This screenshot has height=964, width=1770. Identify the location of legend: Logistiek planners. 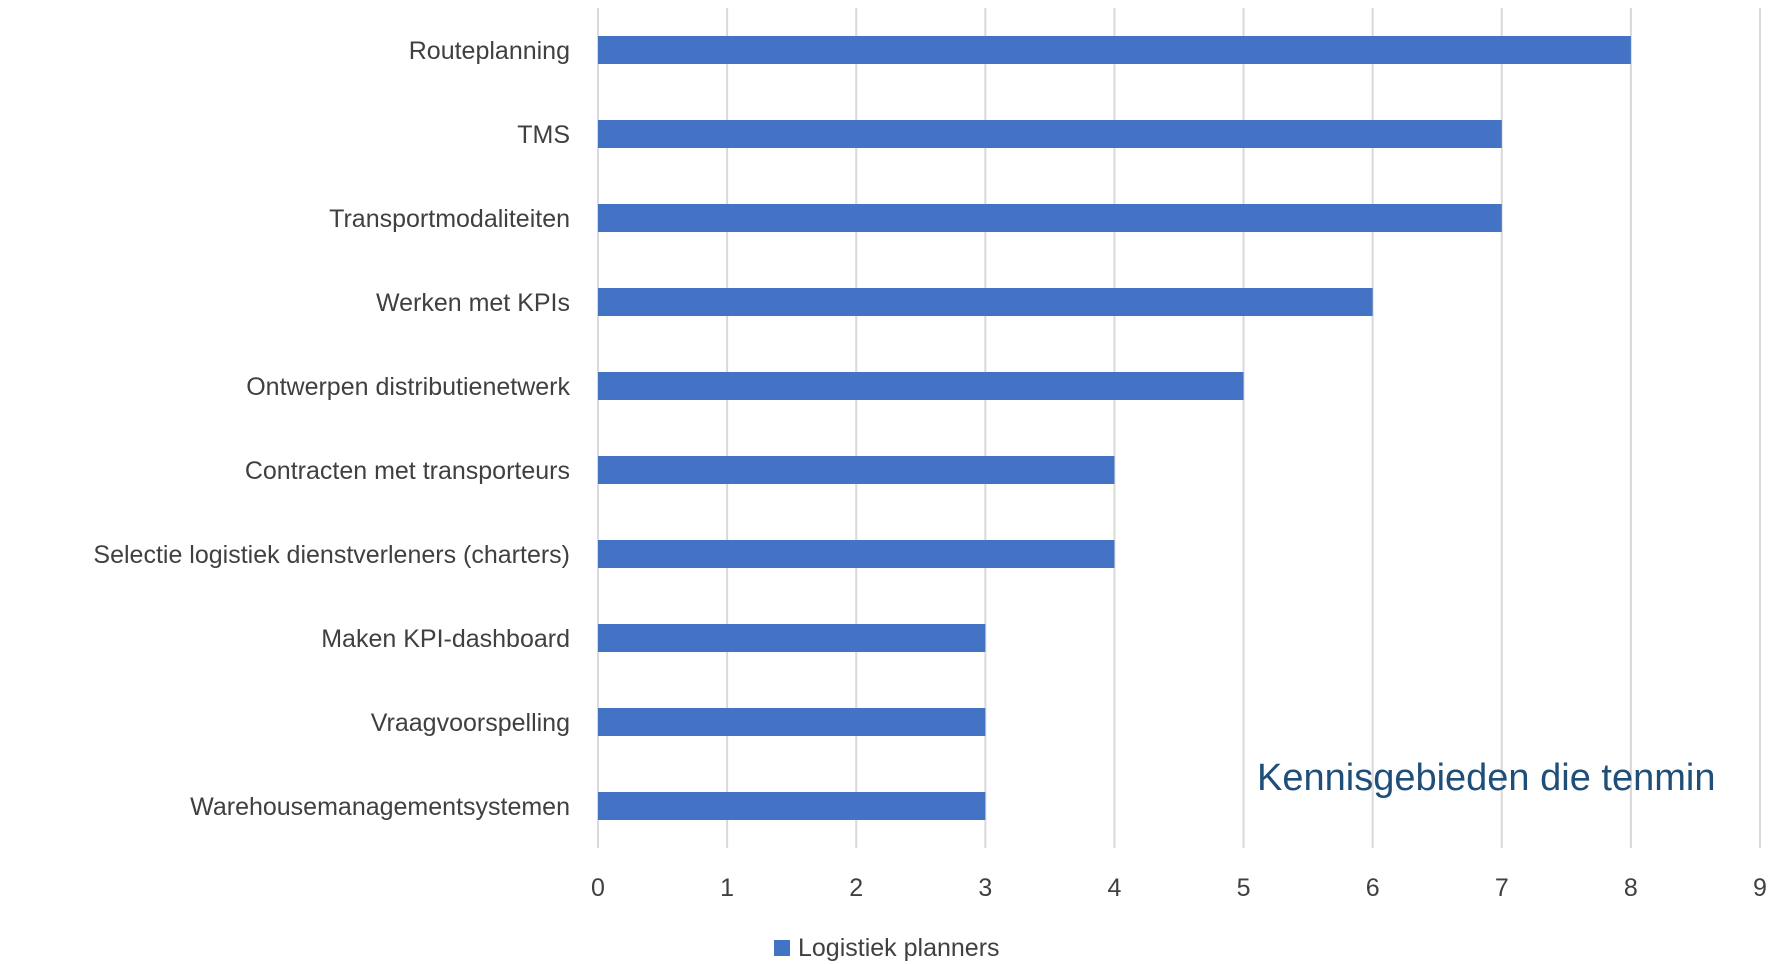
(887, 948).